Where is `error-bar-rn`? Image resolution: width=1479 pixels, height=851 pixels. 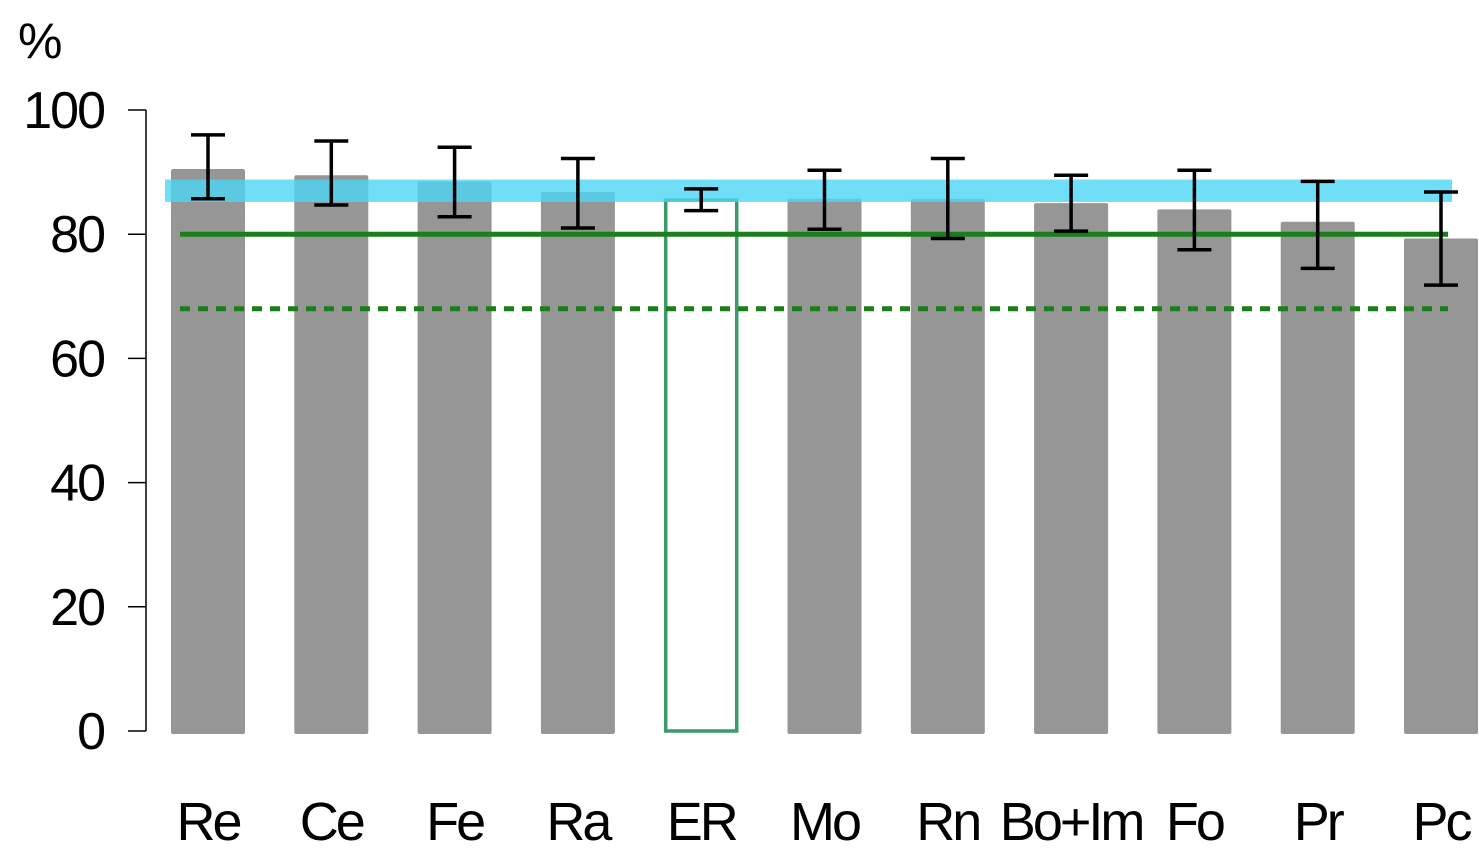
error-bar-rn is located at coordinates (947, 198).